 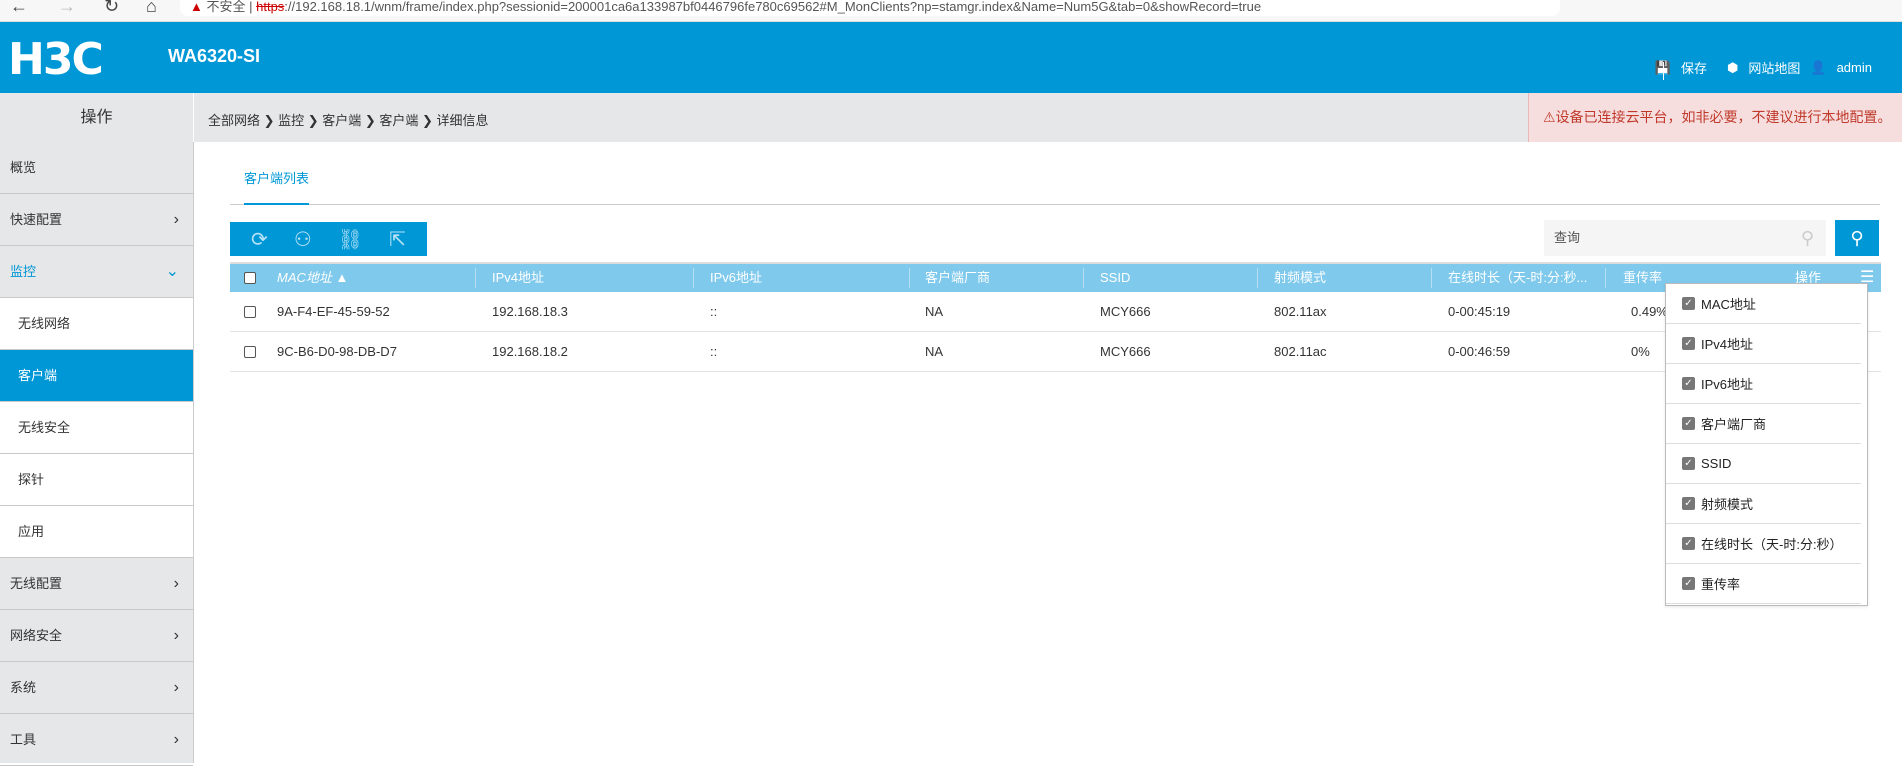 I want to click on logo: H3C, so click(x=56, y=59).